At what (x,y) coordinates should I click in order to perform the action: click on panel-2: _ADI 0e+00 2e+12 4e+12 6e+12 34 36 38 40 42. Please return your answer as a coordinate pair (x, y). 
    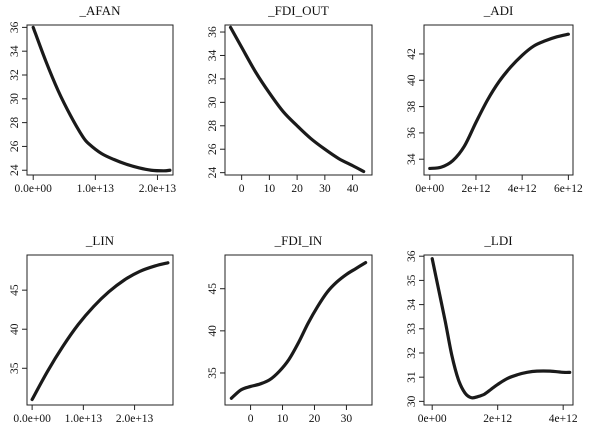
    Looking at the image, I should click on (494, 99).